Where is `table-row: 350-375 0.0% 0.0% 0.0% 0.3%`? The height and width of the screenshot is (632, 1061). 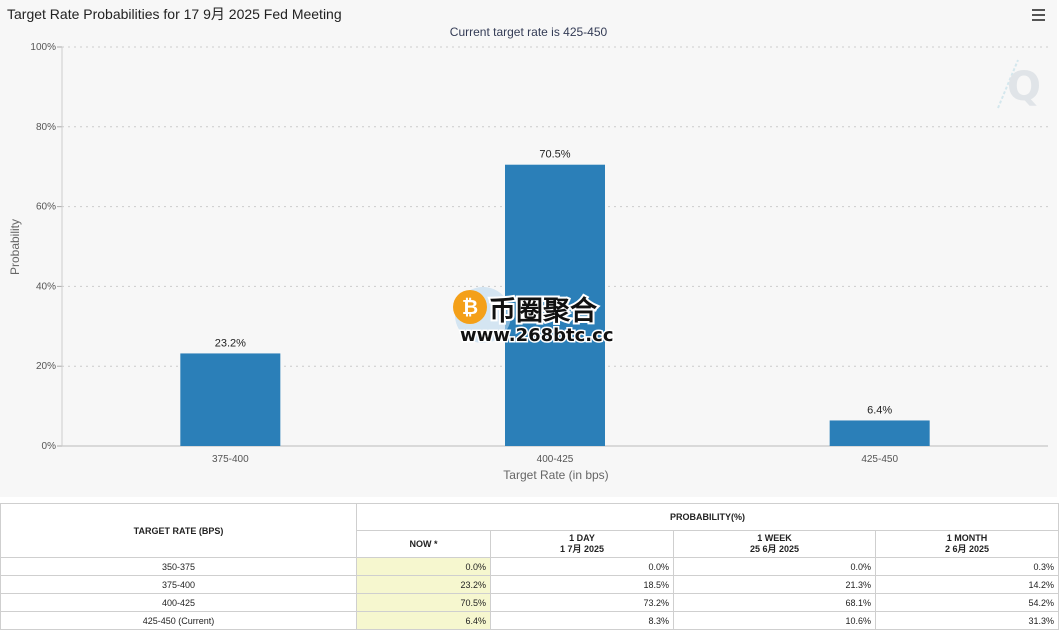
table-row: 350-375 0.0% 0.0% 0.0% 0.3% is located at coordinates (529, 566).